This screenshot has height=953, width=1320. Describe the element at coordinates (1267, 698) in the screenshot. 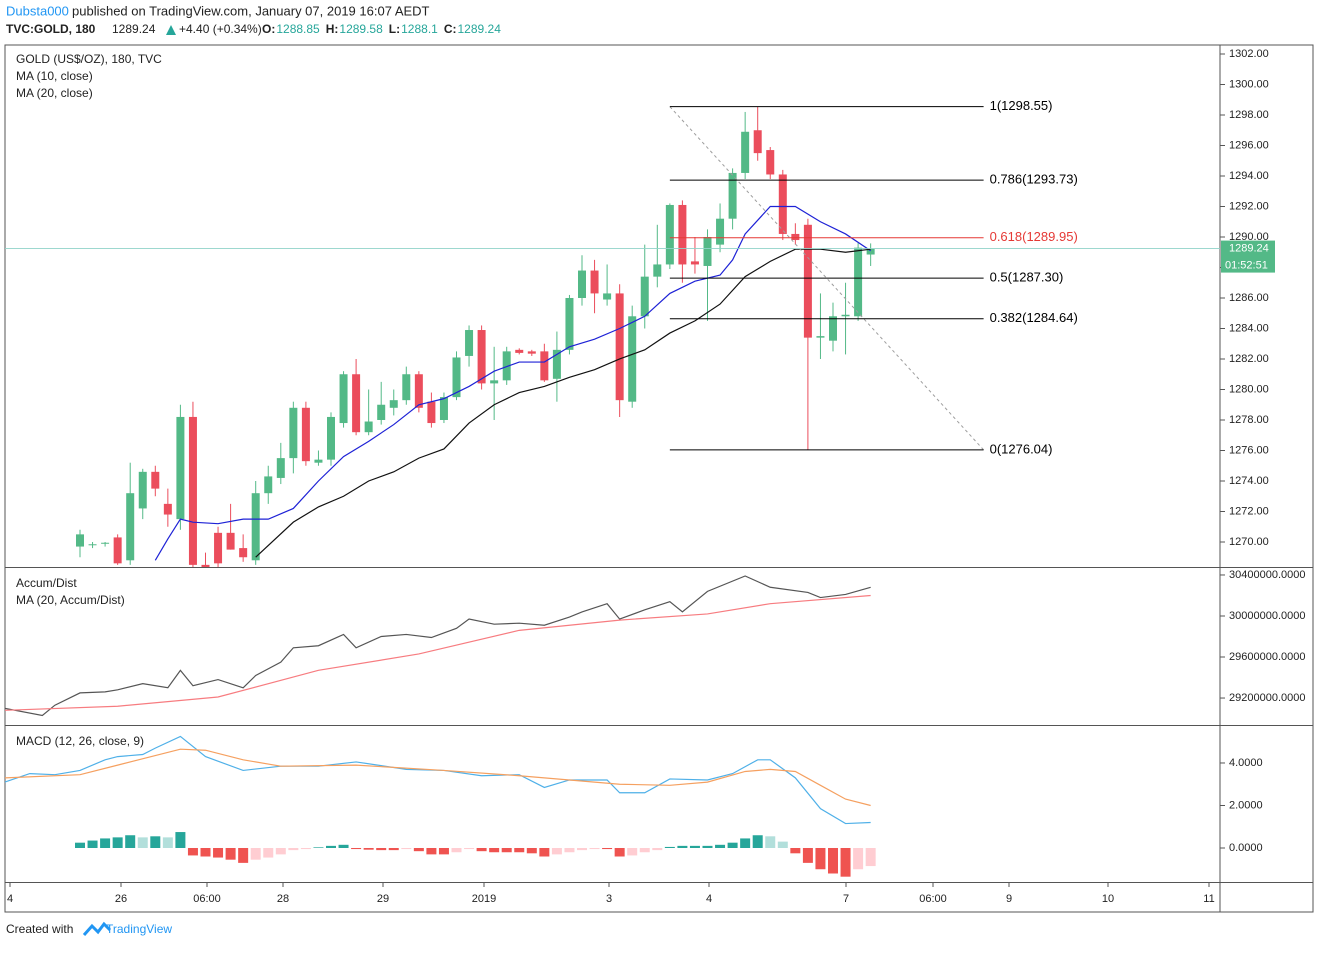

I see `y-tick-label: 29200000.0000` at that location.